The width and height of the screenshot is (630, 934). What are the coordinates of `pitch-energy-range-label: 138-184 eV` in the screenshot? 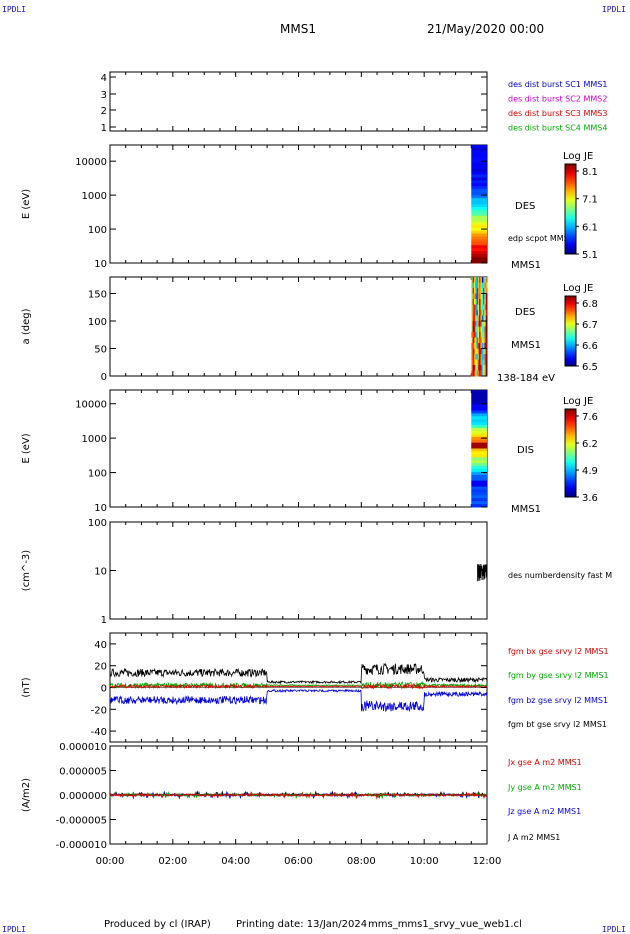 It's located at (526, 378).